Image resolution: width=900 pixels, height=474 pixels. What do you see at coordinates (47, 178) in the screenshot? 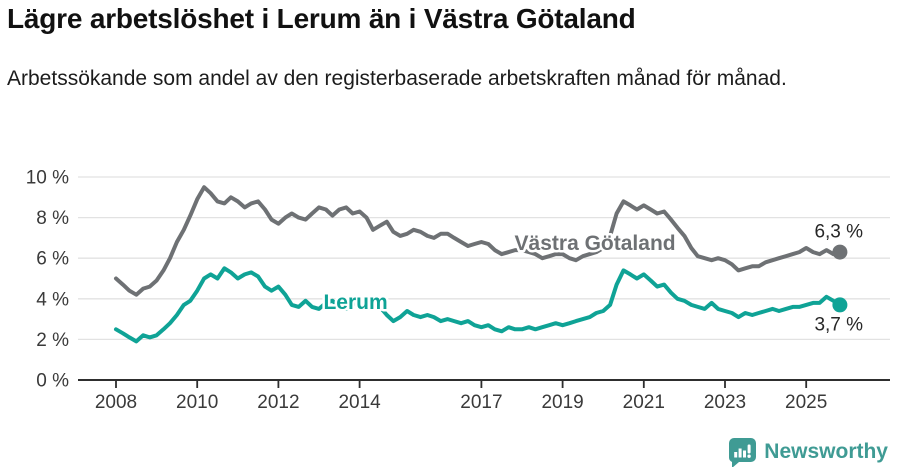
I see `y-tick-label: 10 %` at bounding box center [47, 178].